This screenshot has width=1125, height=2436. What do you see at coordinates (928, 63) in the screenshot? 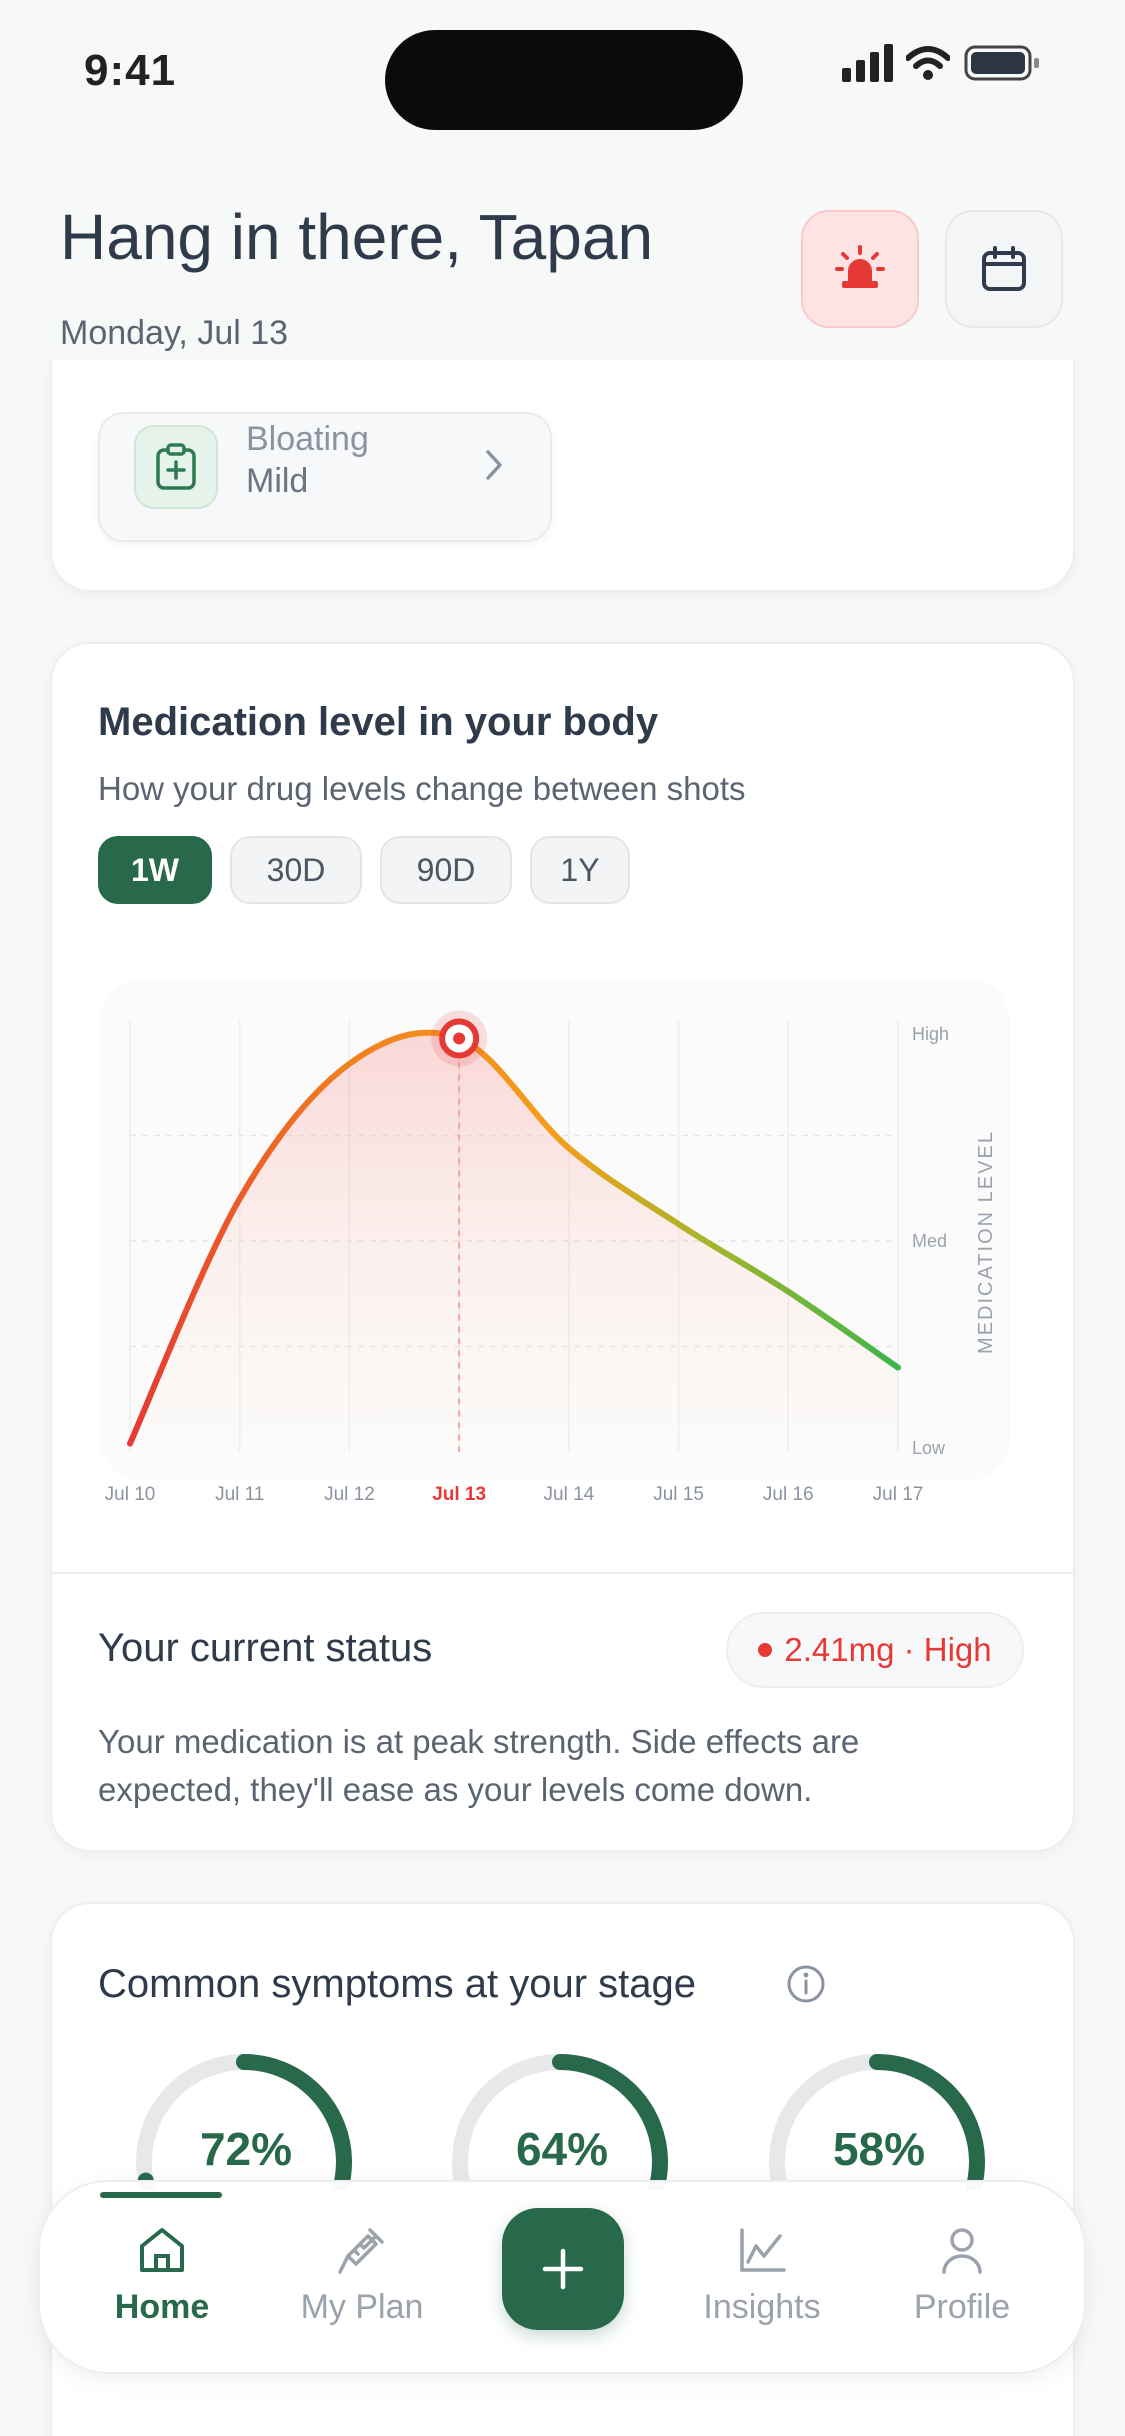
I see `wifi-icon` at bounding box center [928, 63].